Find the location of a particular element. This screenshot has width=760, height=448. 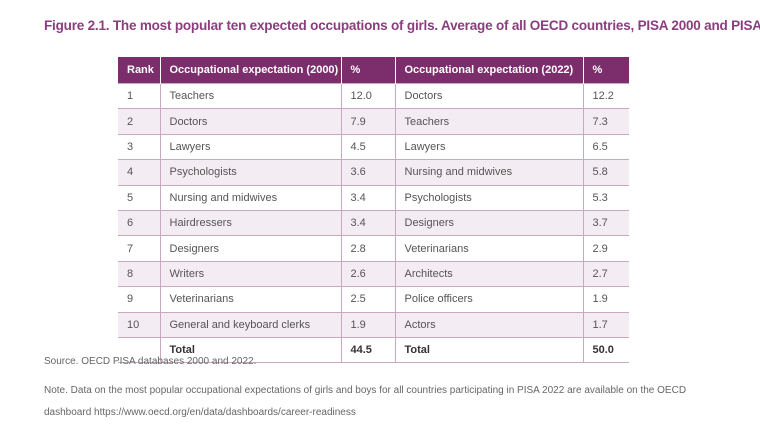

total-cell-percent-2000: 44.5 is located at coordinates (368, 350).